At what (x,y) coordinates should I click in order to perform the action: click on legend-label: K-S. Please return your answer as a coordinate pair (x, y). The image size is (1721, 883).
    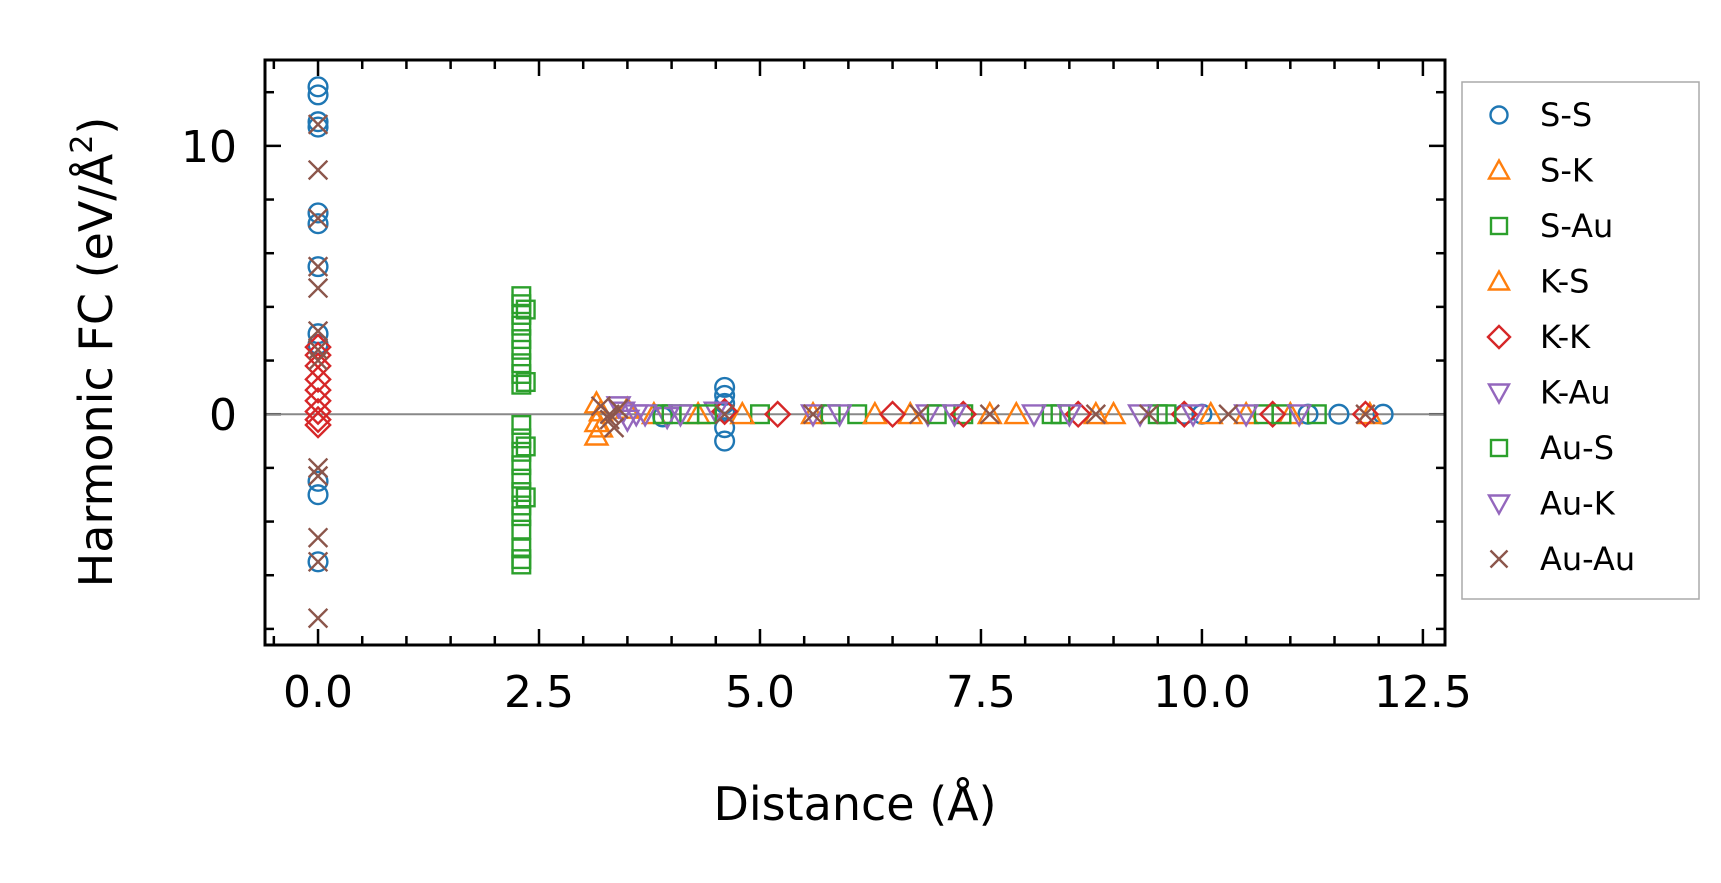
    Looking at the image, I should click on (1564, 282).